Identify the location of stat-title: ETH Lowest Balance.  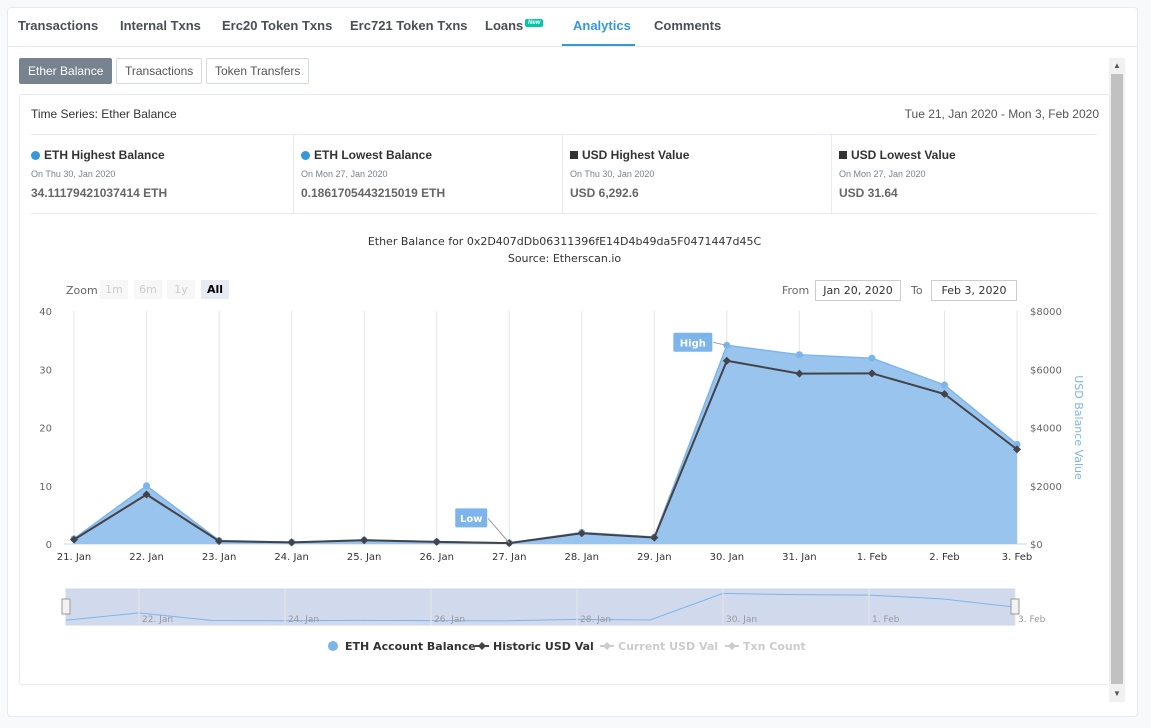
(373, 155).